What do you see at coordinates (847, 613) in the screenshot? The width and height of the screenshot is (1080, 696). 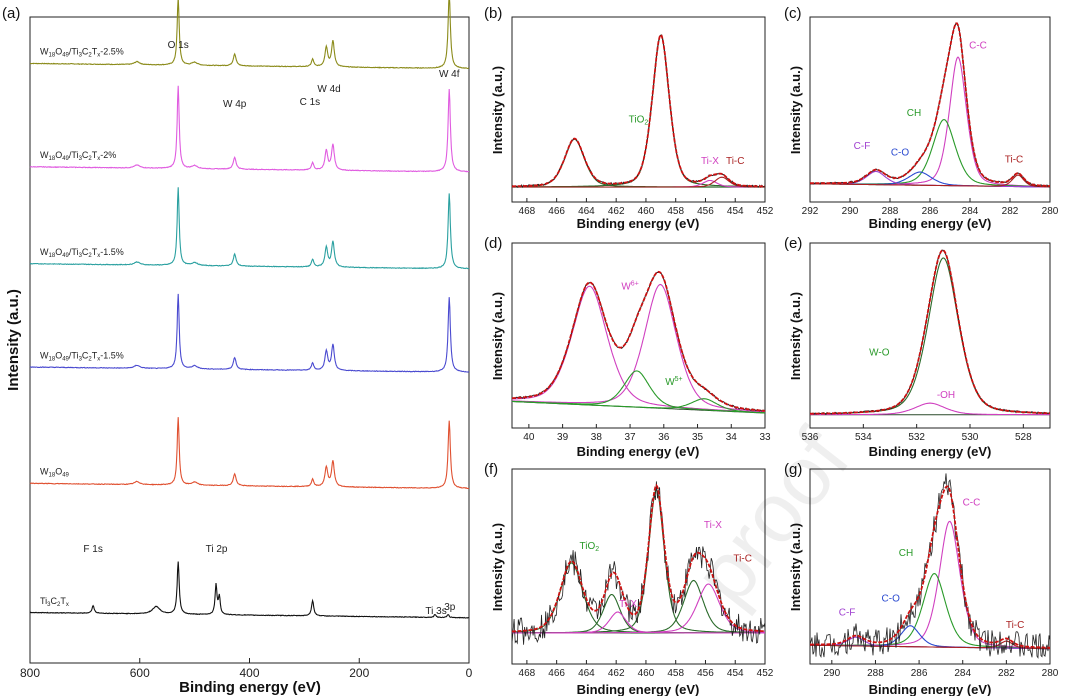 I see `peak-label-g-3: C-F` at bounding box center [847, 613].